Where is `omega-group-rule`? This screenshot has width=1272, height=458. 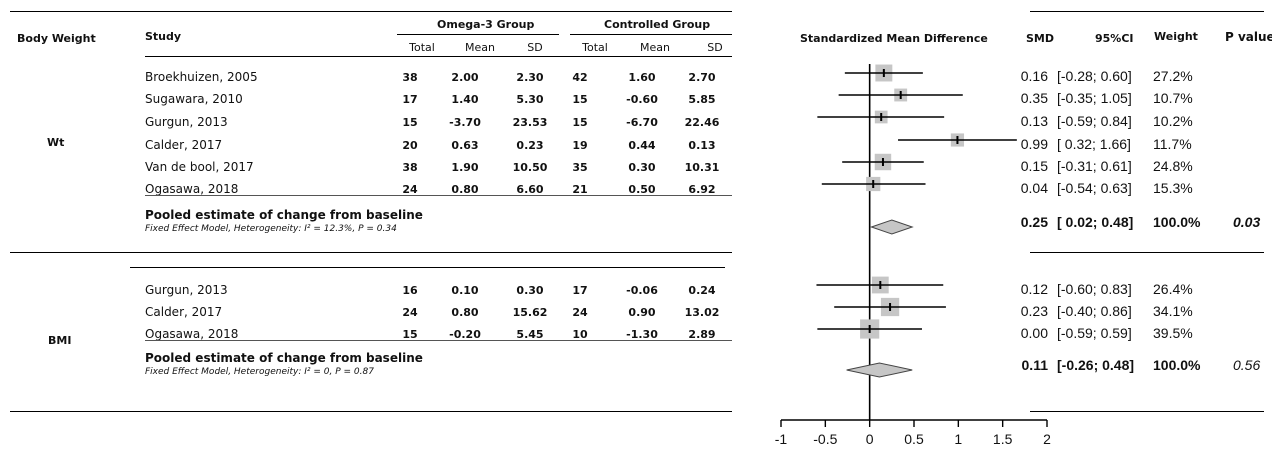 omega-group-rule is located at coordinates (478, 34).